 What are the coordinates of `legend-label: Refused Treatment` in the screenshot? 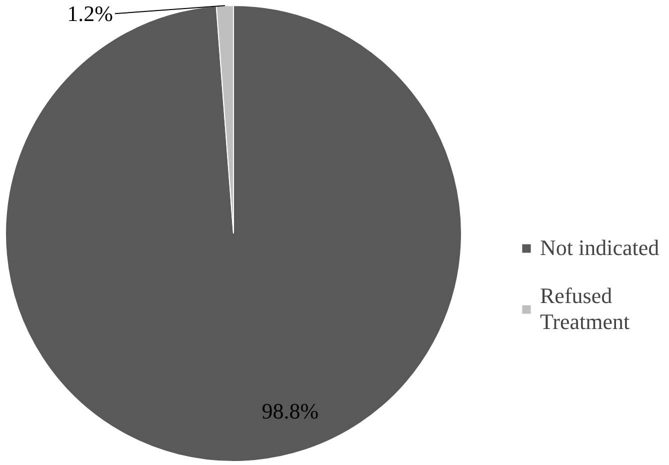 It's located at (585, 309).